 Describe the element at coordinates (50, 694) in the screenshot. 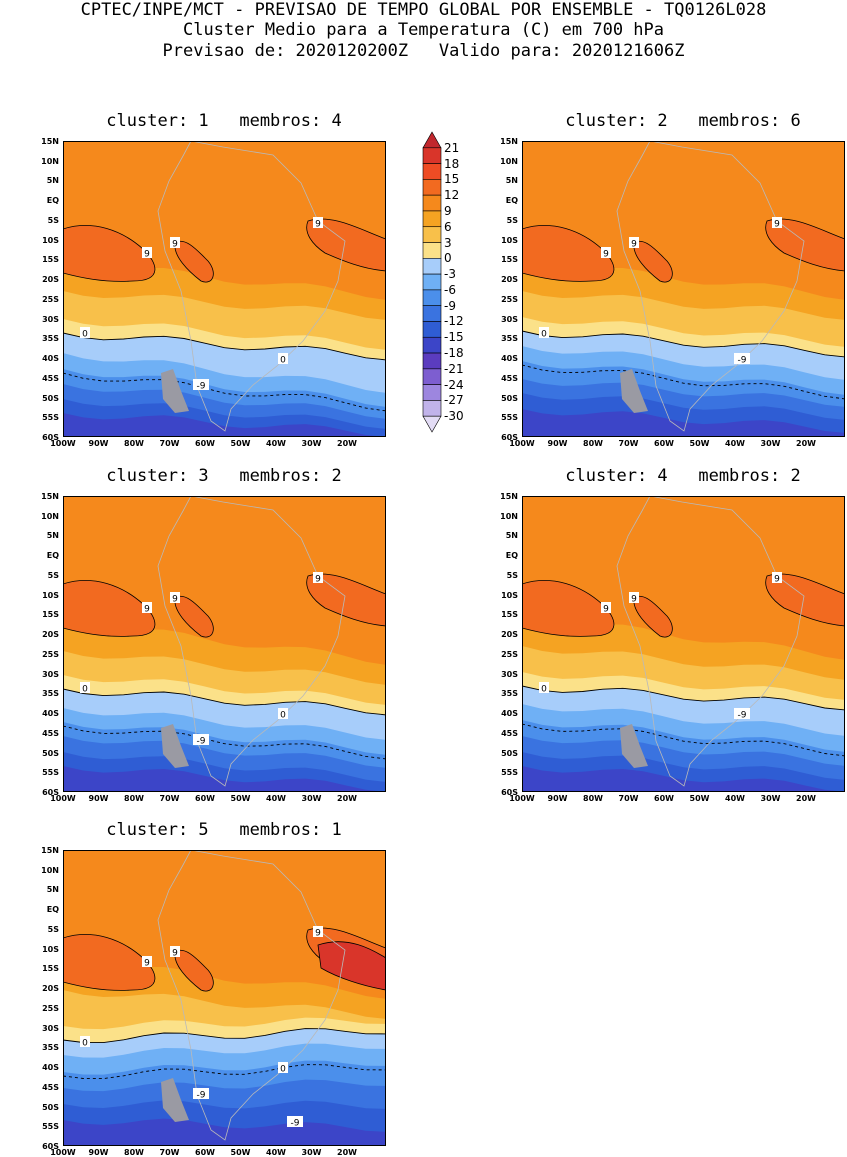

I see `lat-tick-label: 35S` at that location.